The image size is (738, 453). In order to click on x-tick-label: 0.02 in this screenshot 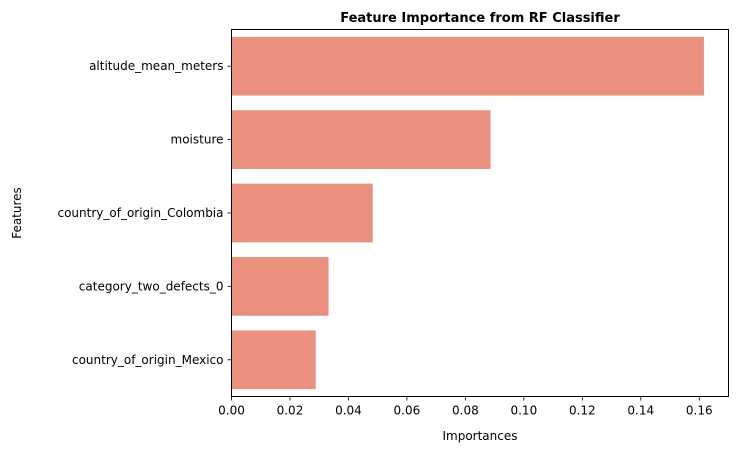, I will do `click(290, 411)`.